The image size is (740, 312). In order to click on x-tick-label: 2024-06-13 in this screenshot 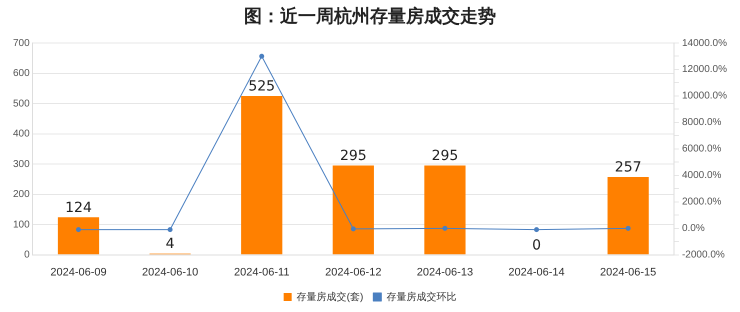, I will do `click(445, 272)`.